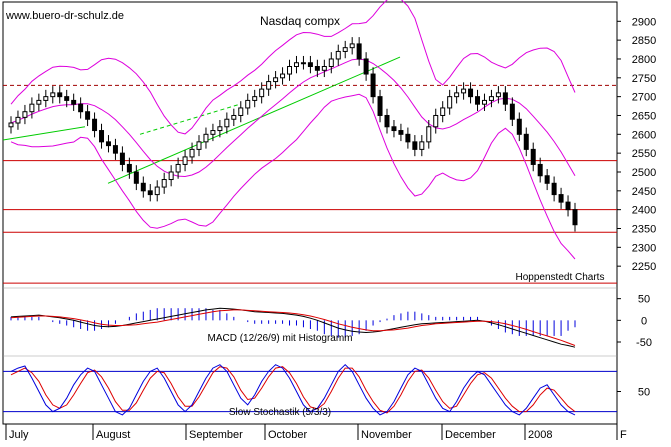  What do you see at coordinates (644, 321) in the screenshot?
I see `macd-tick-label: 0` at bounding box center [644, 321].